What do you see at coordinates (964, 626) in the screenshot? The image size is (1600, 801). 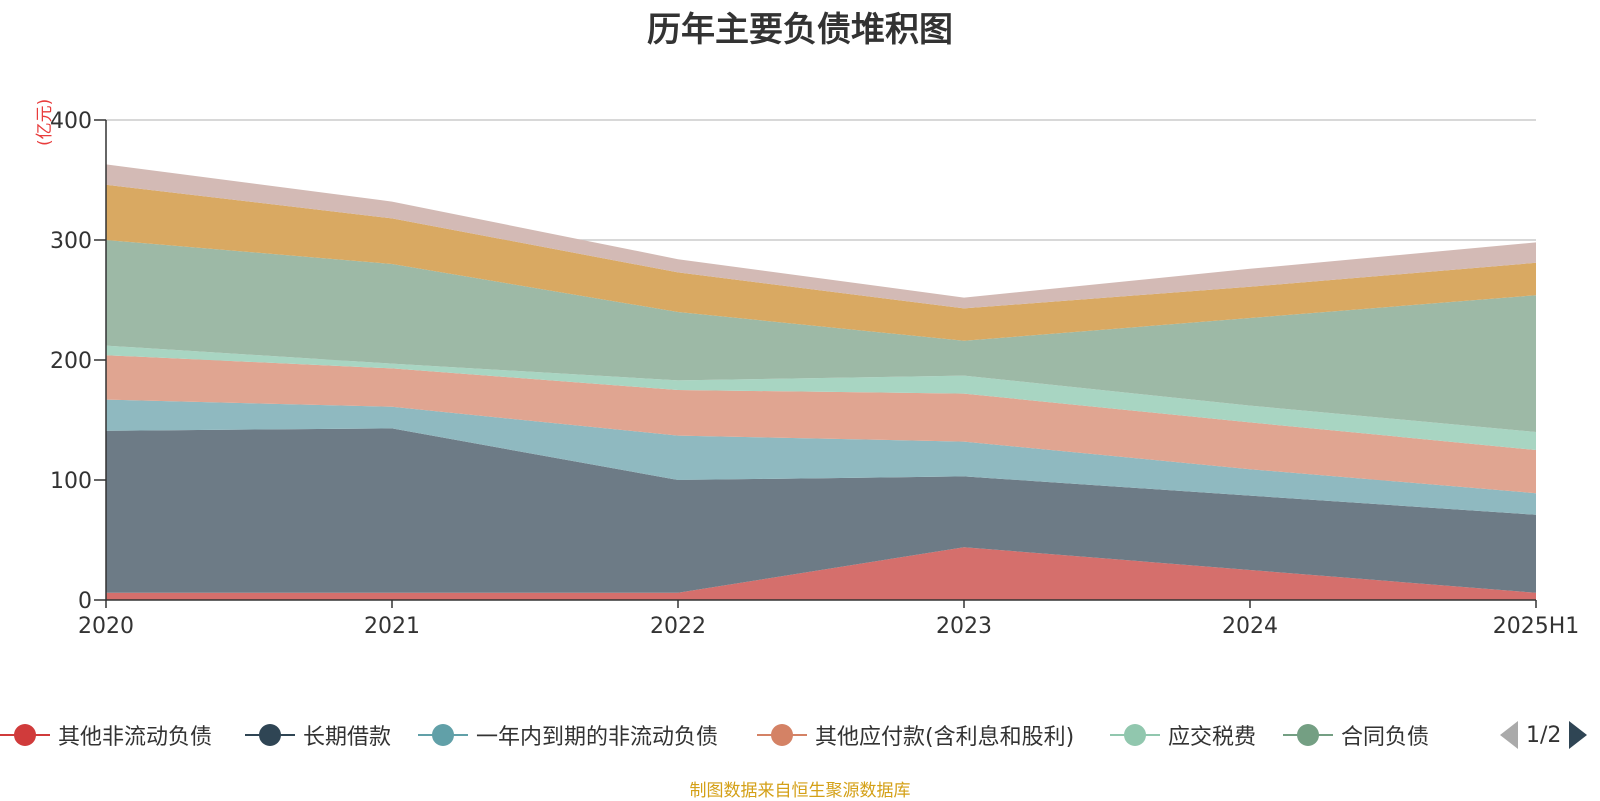 I see `x-tick-label: 2023` at bounding box center [964, 626].